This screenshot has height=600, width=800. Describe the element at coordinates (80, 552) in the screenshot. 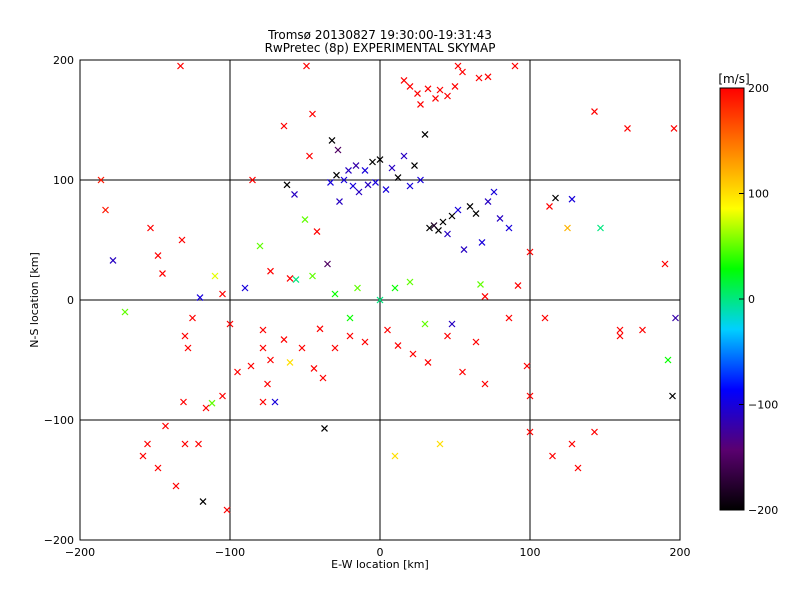

I see `x-tick-label: −200` at that location.